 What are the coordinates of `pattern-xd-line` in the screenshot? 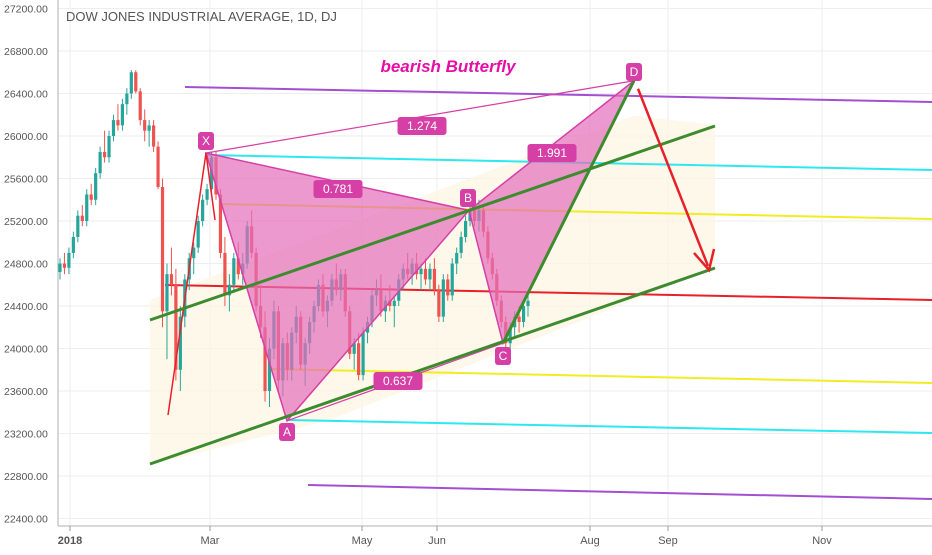 It's located at (420, 117).